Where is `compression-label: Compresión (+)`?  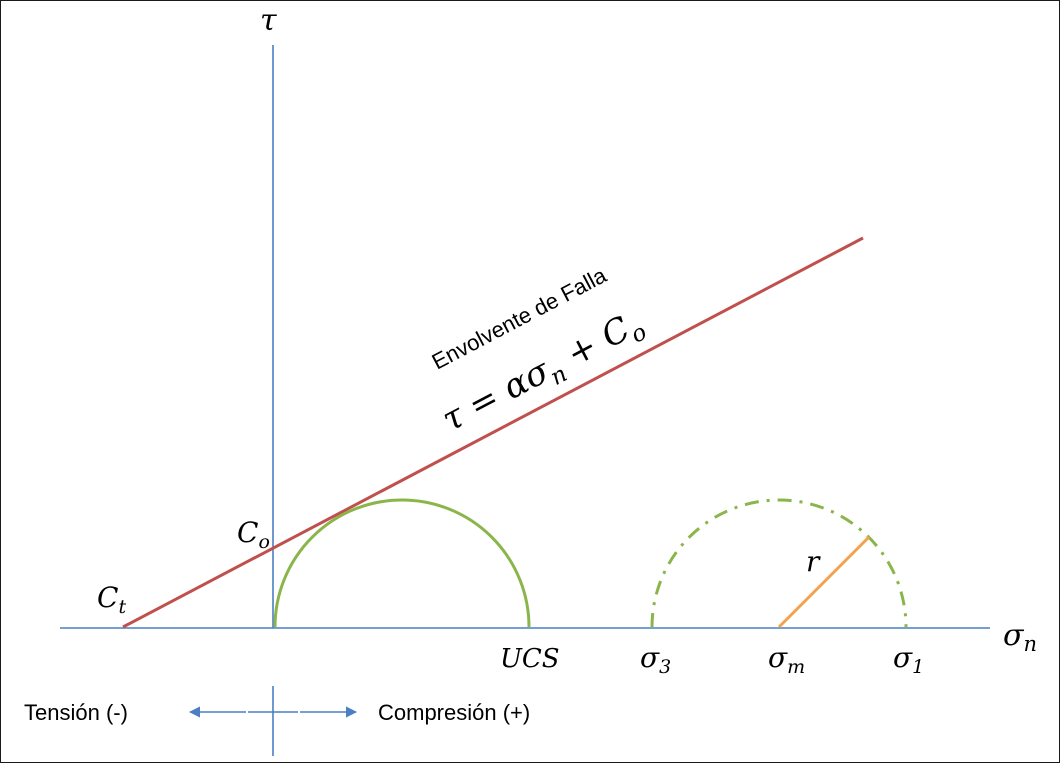
compression-label: Compresión (+) is located at coordinates (454, 712).